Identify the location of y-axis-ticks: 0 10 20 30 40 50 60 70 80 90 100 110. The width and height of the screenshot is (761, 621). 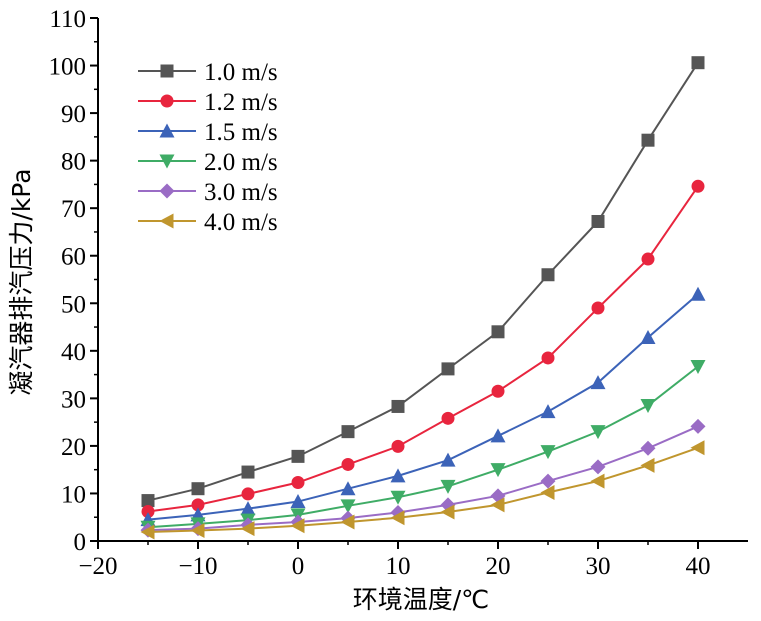
(73, 281).